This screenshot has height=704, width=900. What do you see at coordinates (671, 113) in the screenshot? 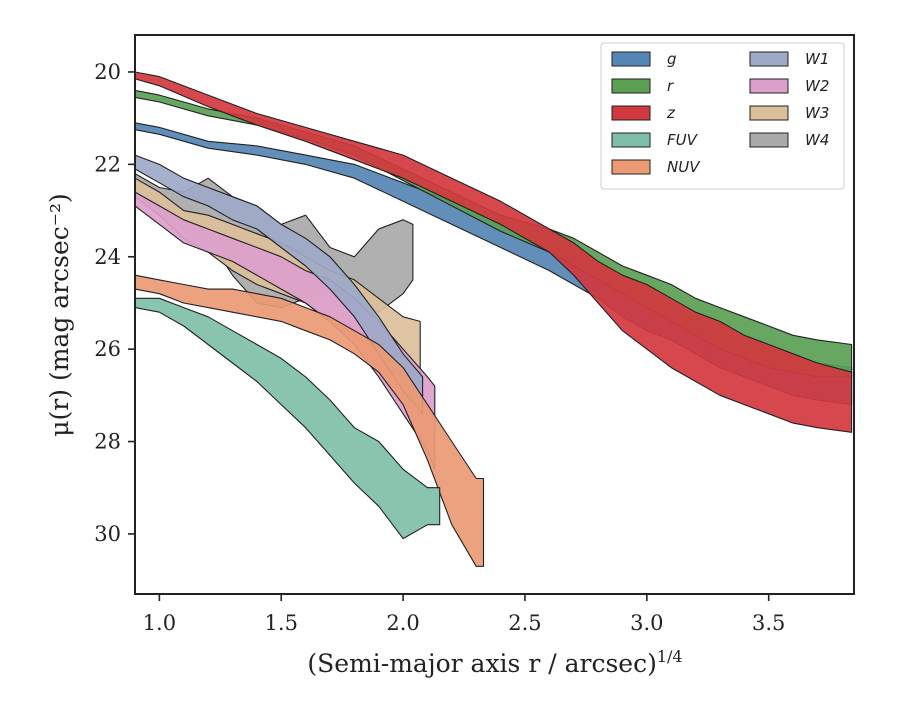
I see `legend-label-z: z` at bounding box center [671, 113].